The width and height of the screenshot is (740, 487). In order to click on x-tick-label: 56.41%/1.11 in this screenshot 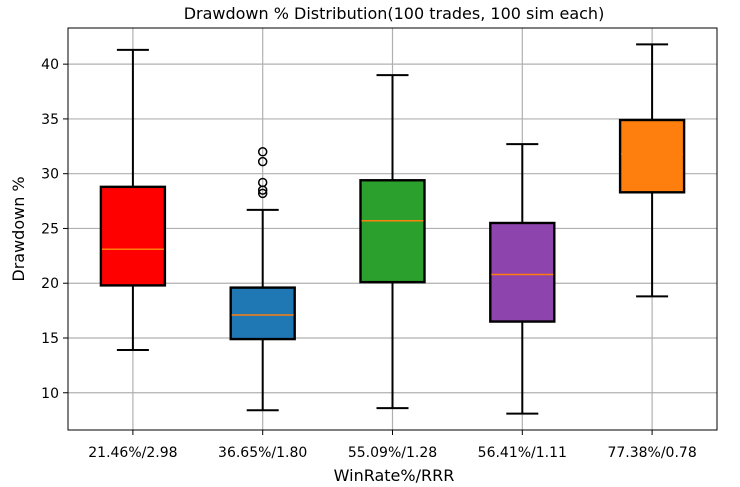, I will do `click(522, 453)`.